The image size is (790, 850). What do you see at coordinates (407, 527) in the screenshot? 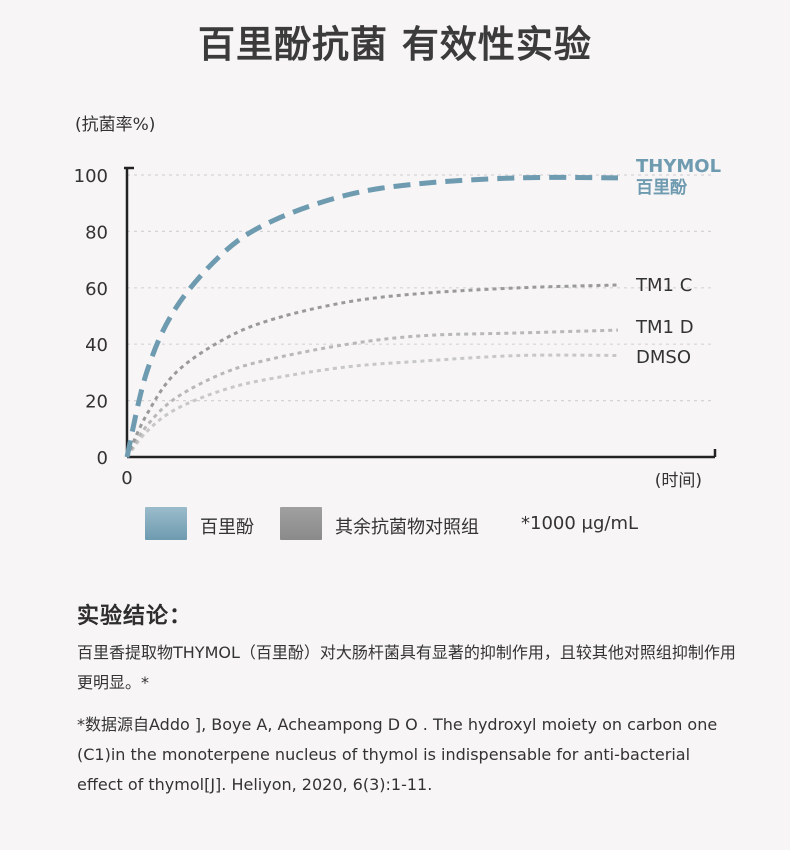
I see `legend-label-others: 其余抗菌物对照组` at bounding box center [407, 527].